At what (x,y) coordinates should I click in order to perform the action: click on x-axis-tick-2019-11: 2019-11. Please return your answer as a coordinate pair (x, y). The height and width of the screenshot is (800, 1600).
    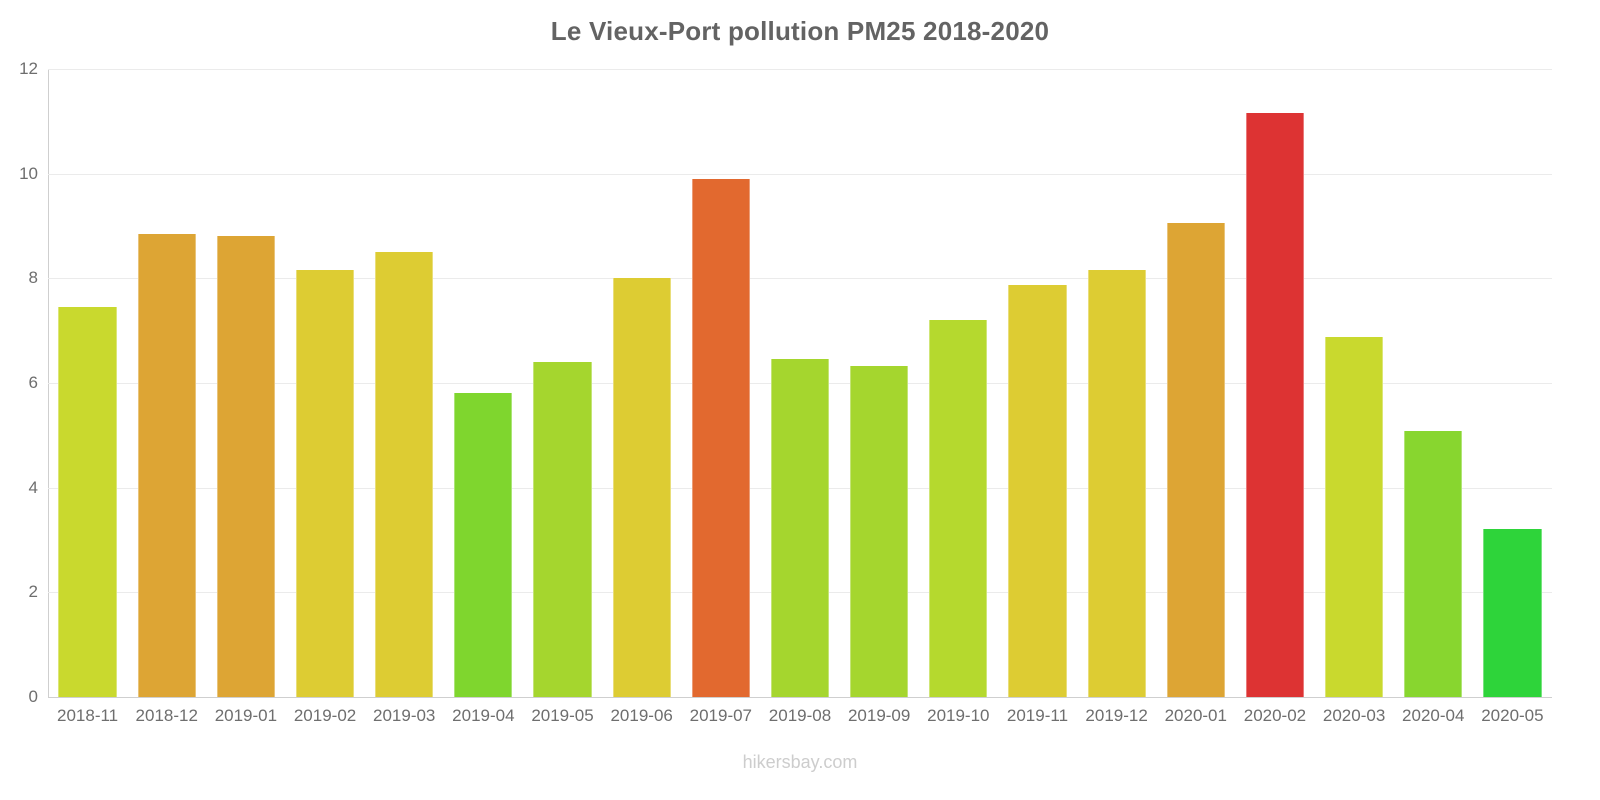
    Looking at the image, I should click on (1037, 715).